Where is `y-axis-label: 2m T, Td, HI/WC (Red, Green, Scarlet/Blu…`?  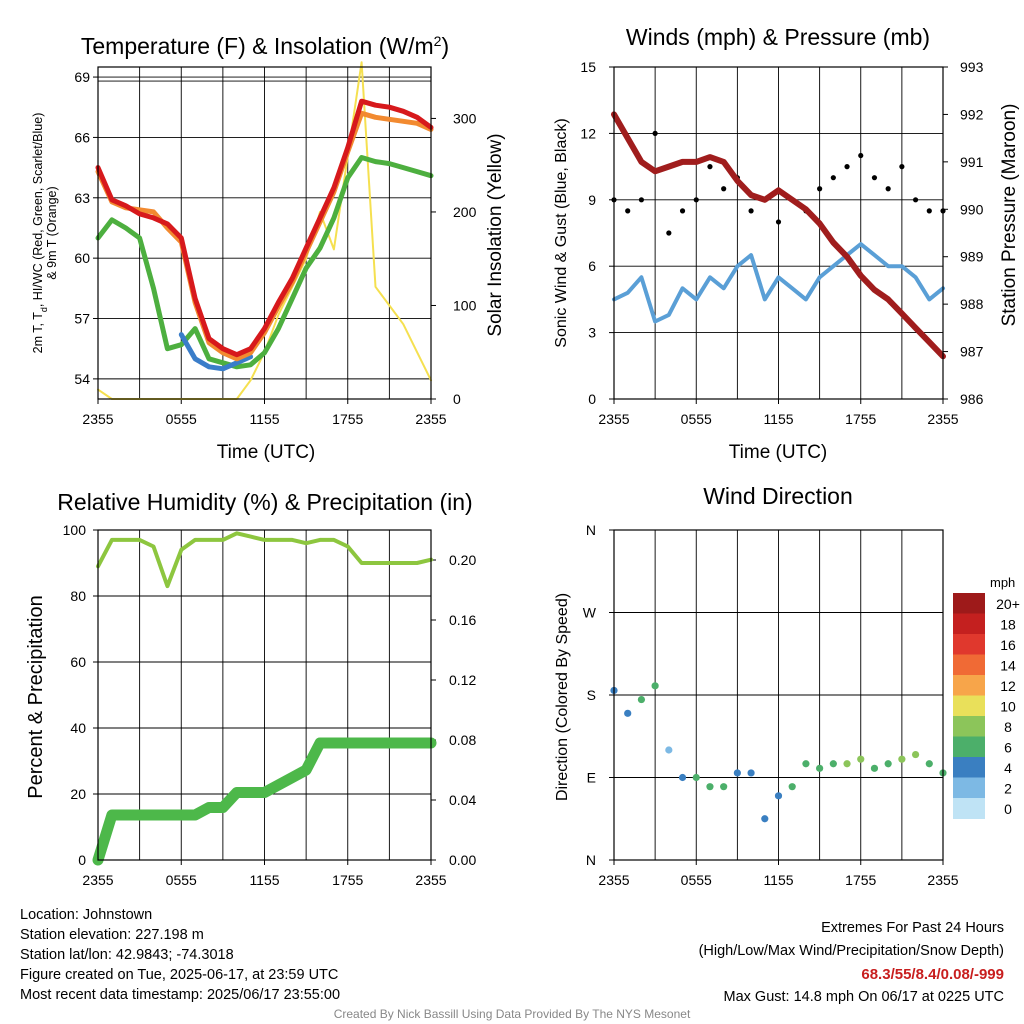
y-axis-label: 2m T, Td, HI/WC (Red, Green, Scarlet/Blu… is located at coordinates (40, 233).